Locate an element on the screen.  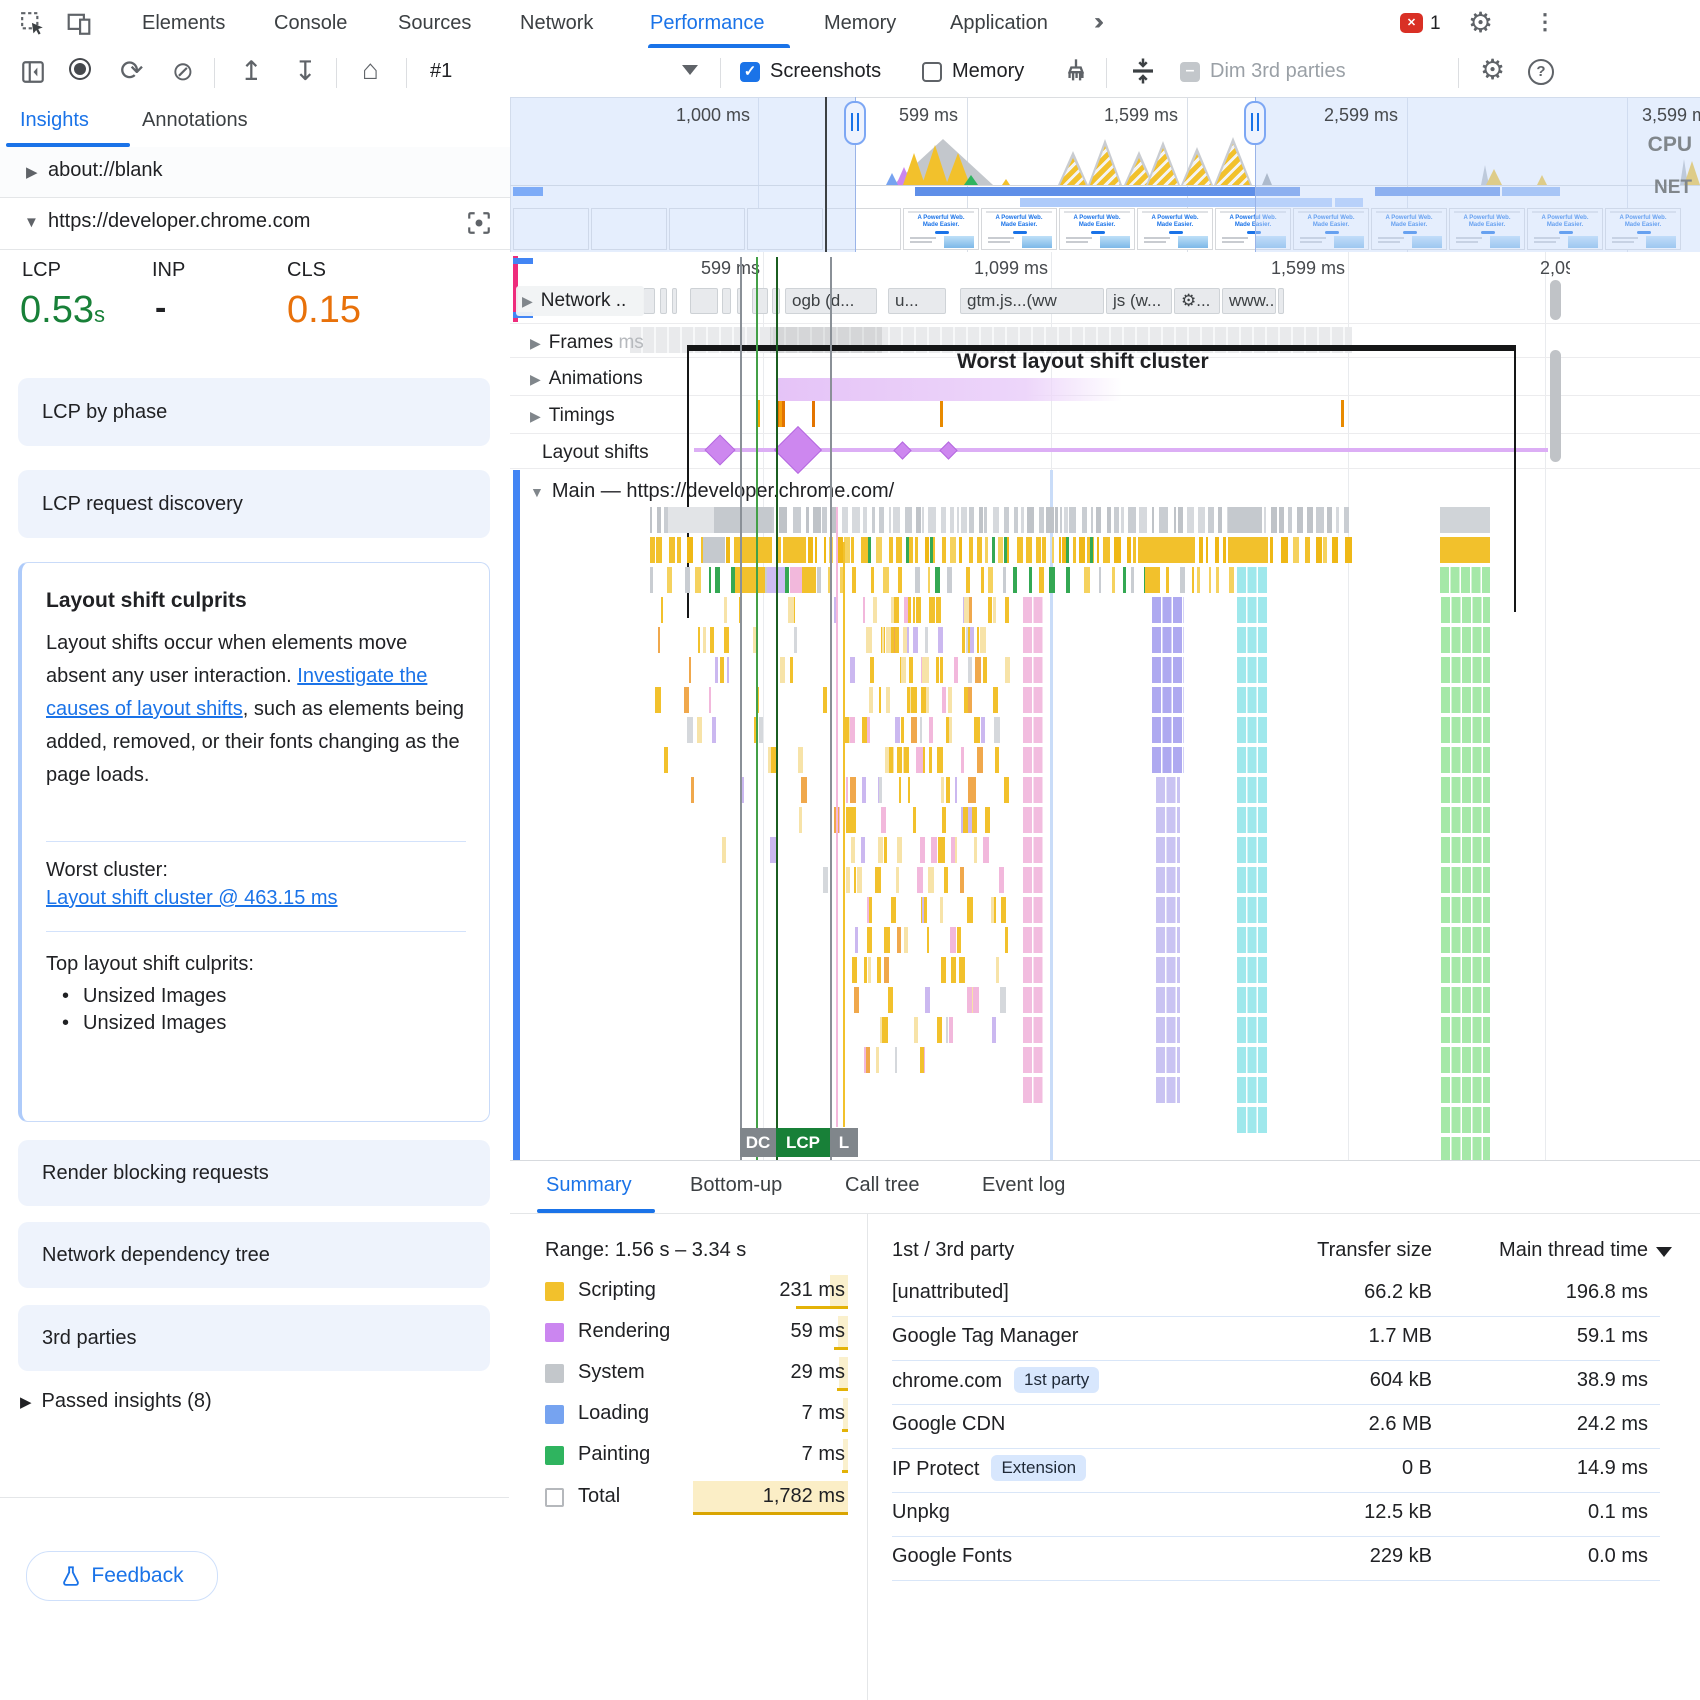
table-row: chrome.com 1st party 604 kB 38.9 ms is located at coordinates (1277, 1383).